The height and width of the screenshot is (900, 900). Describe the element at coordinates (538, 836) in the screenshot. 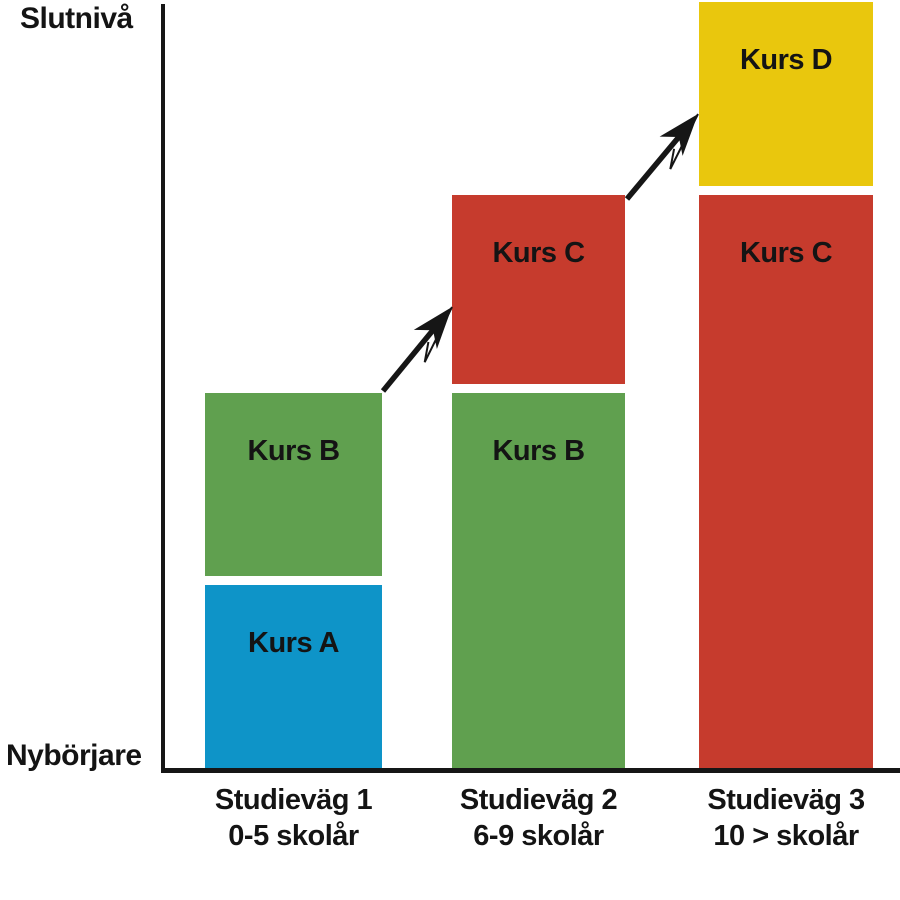

I see `category-sublabel: 6-9 skolår` at that location.